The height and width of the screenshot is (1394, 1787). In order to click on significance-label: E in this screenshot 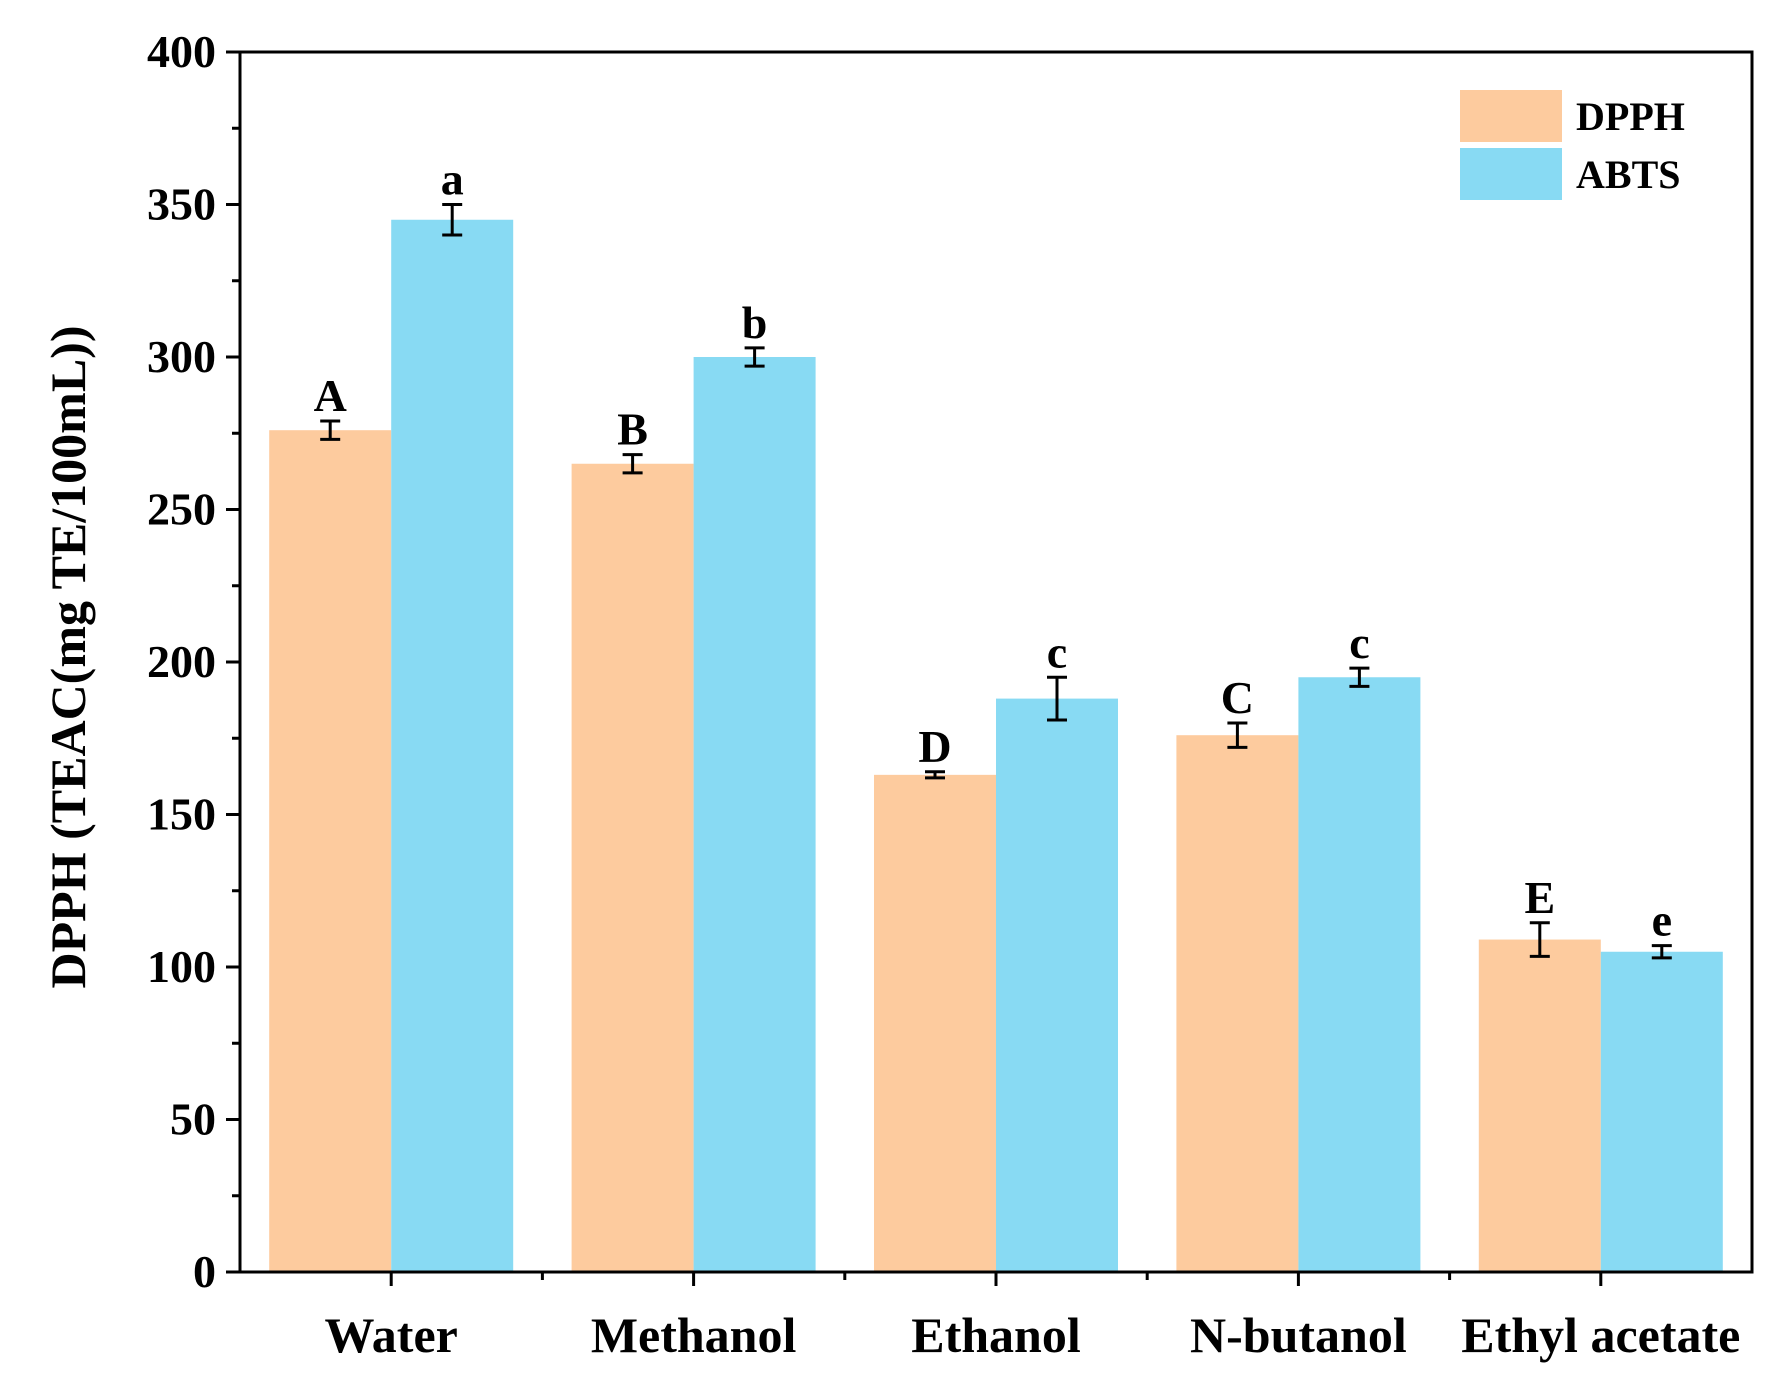, I will do `click(1539, 897)`.